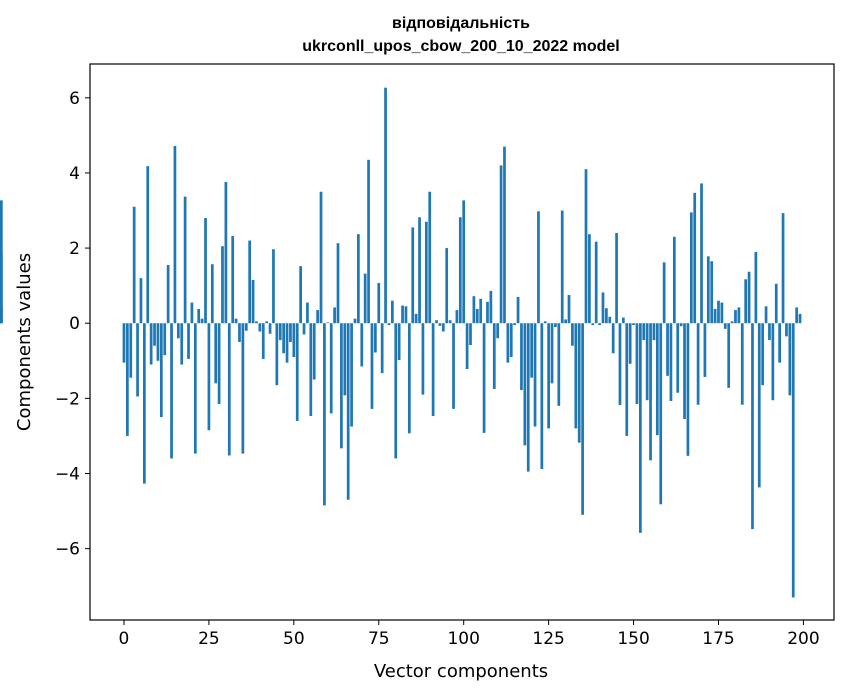 This screenshot has width=847, height=696. I want to click on x-tick-label: 0, so click(124, 639).